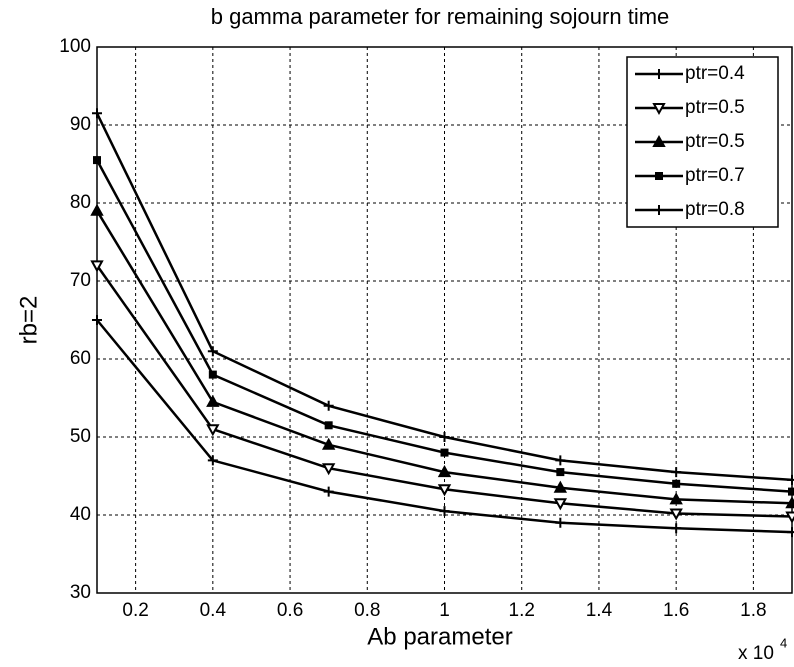 The height and width of the screenshot is (667, 794). What do you see at coordinates (599, 610) in the screenshot?
I see `x-tick-label: 1.4` at bounding box center [599, 610].